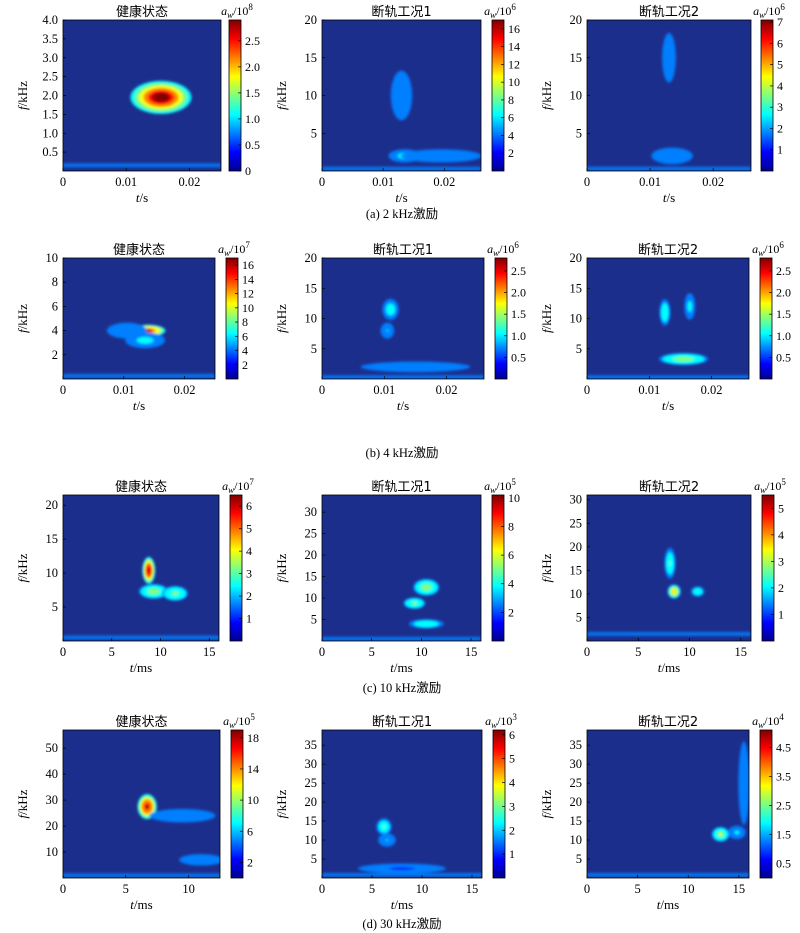 This screenshot has height=933, width=800. I want to click on colorbar-tick-label: 16, so click(248, 265).